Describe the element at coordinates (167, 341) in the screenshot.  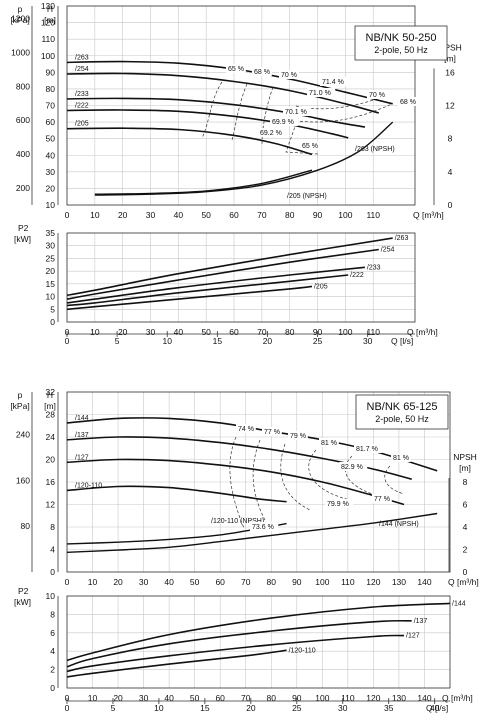
I see `ls-tick-label: 10` at that location.